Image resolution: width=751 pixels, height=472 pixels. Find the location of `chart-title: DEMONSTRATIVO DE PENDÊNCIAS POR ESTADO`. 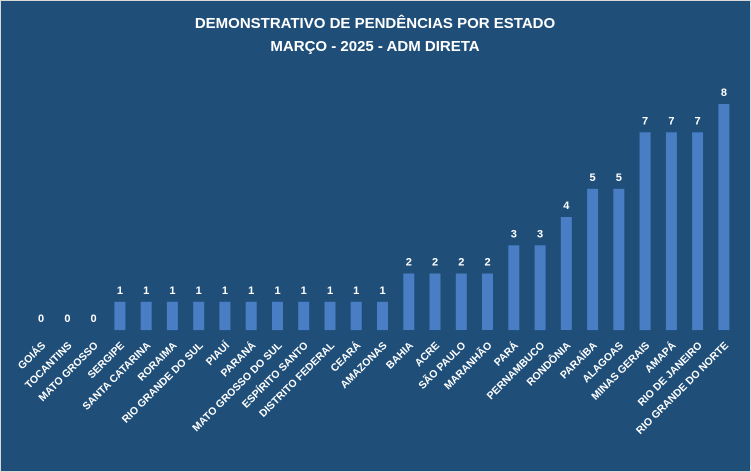

chart-title: DEMONSTRATIVO DE PENDÊNCIAS POR ESTADO is located at coordinates (375, 23).